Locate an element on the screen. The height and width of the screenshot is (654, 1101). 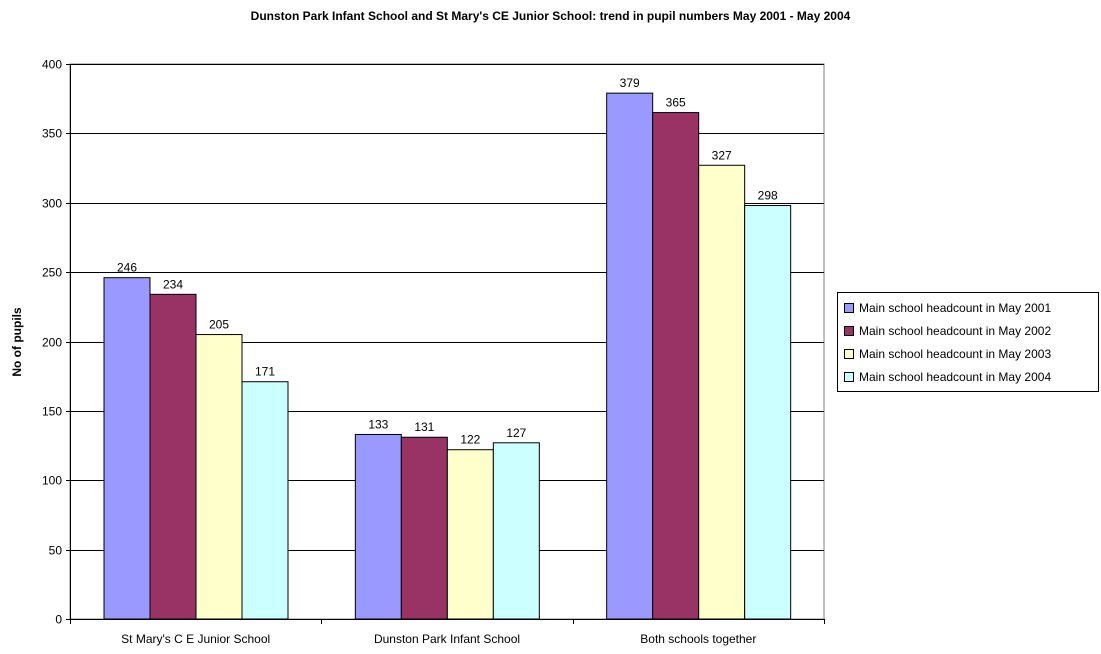
y-tick-label: 200 is located at coordinates (52, 343).